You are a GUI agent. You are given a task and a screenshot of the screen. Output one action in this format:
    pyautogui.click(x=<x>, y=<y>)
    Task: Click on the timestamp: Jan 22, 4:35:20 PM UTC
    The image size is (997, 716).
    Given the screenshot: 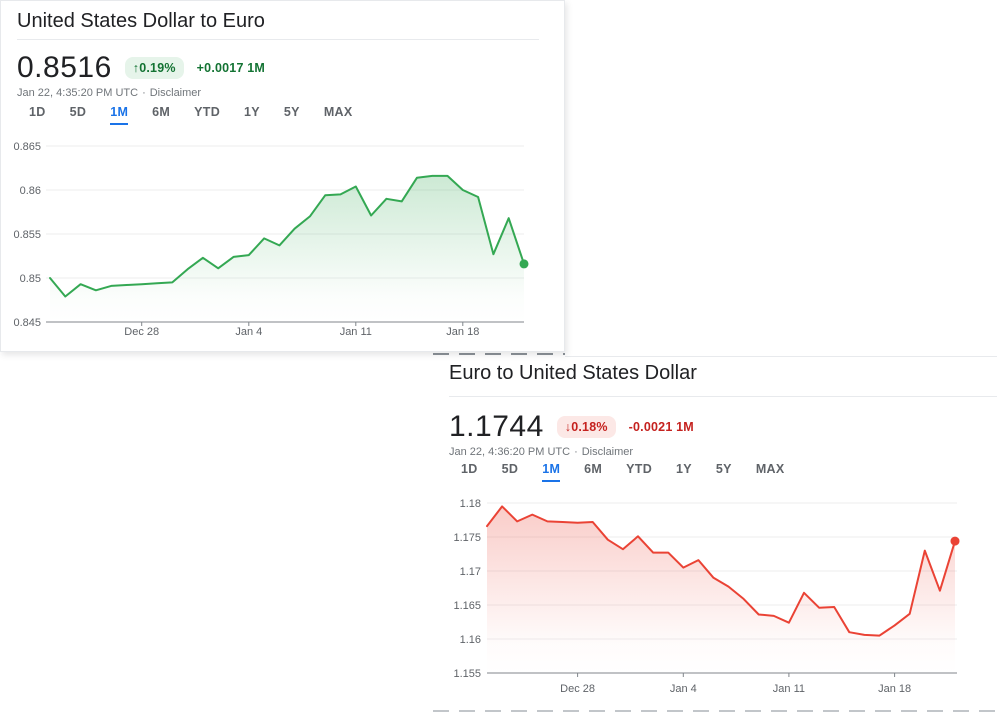 What is the action you would take?
    pyautogui.click(x=78, y=93)
    